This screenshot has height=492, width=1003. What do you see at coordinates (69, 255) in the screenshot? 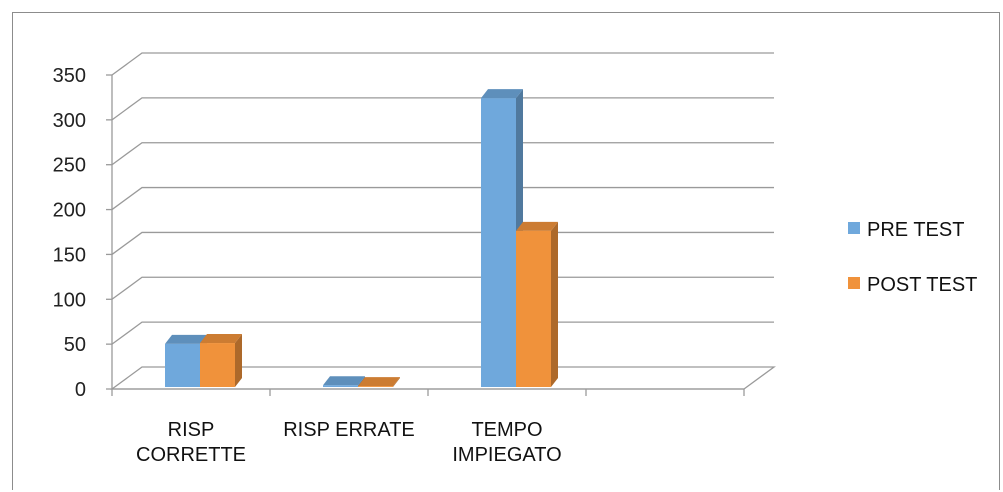
I see `y-tick-label-150: 150` at bounding box center [69, 255].